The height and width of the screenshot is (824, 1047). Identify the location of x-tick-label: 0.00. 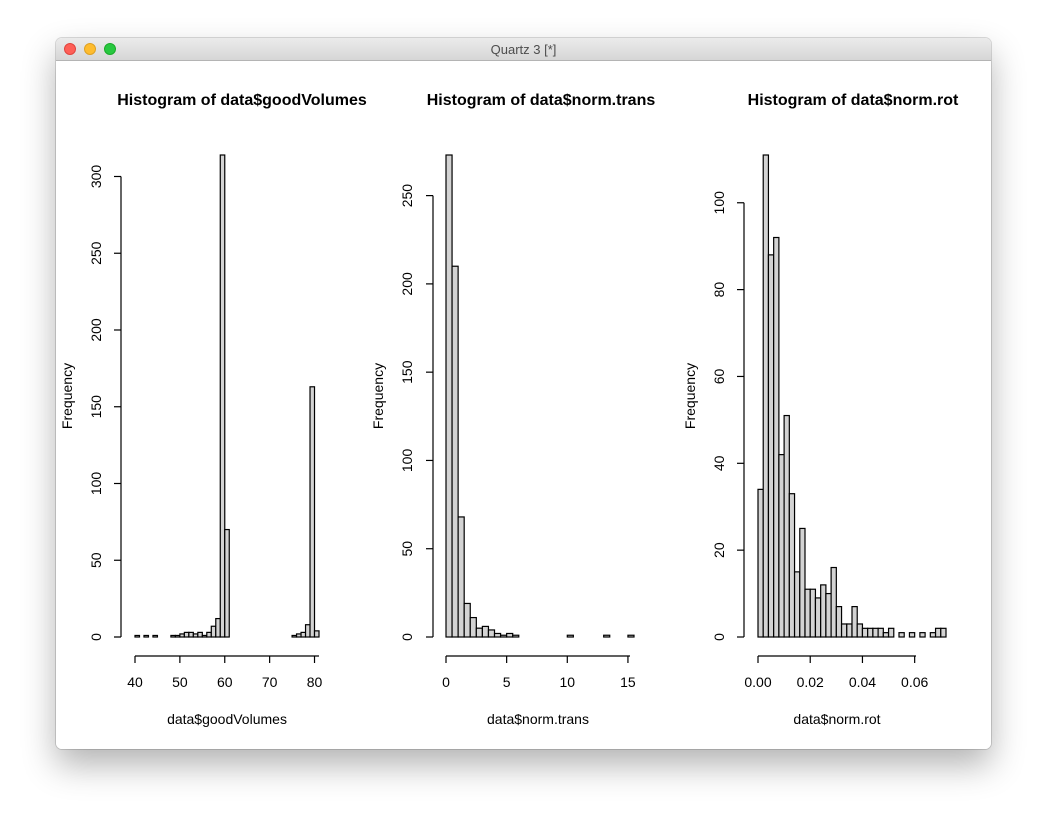
(757, 682).